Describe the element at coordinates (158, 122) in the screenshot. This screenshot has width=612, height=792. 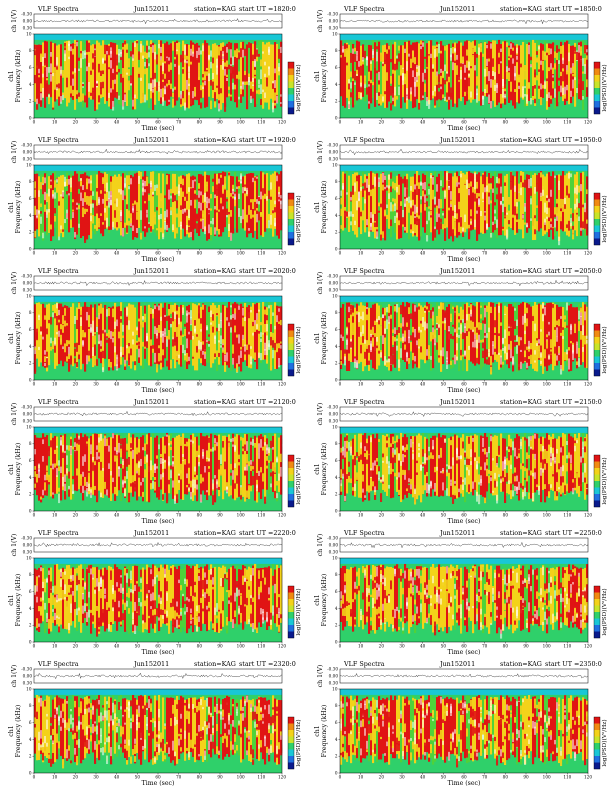
I see `x-tick-label: 60` at that location.